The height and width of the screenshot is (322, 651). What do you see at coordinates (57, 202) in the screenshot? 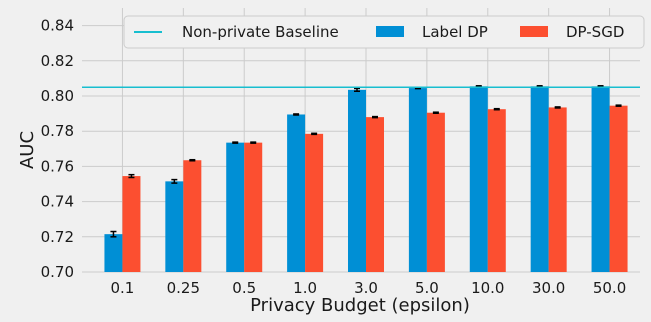
I see `y-tick-label: 0.74` at bounding box center [57, 202].